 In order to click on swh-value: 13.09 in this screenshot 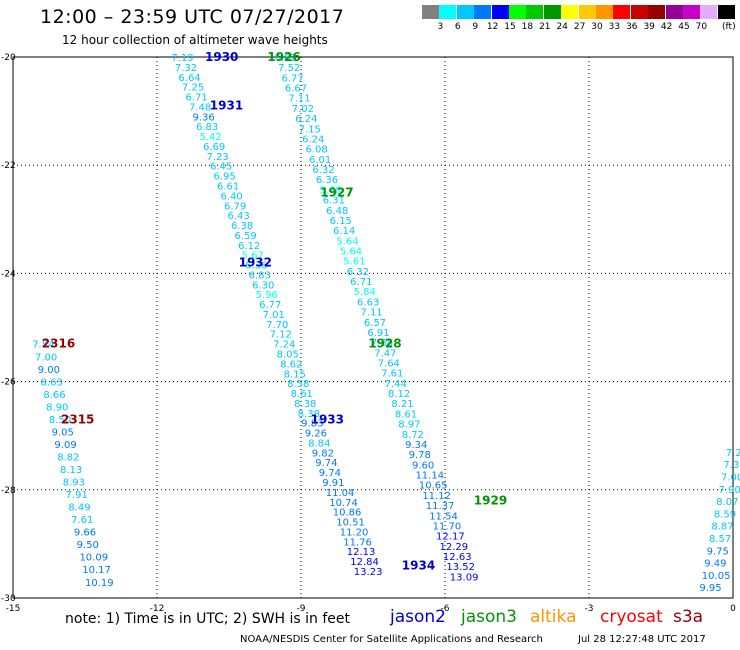, I will do `click(464, 577)`.